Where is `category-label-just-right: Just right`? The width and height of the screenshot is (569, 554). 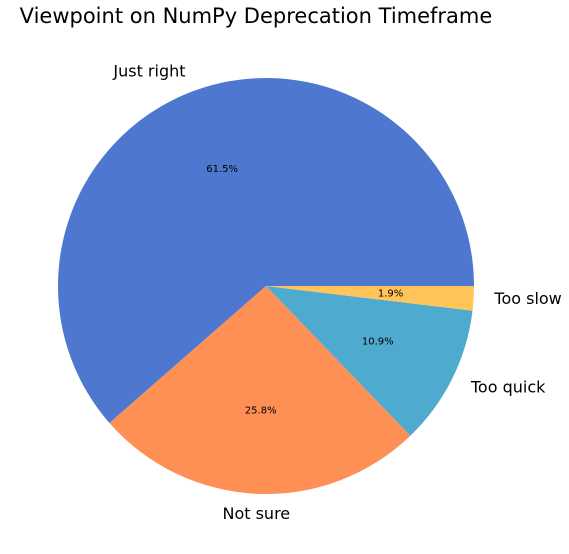
category-label-just-right: Just right is located at coordinates (148, 70).